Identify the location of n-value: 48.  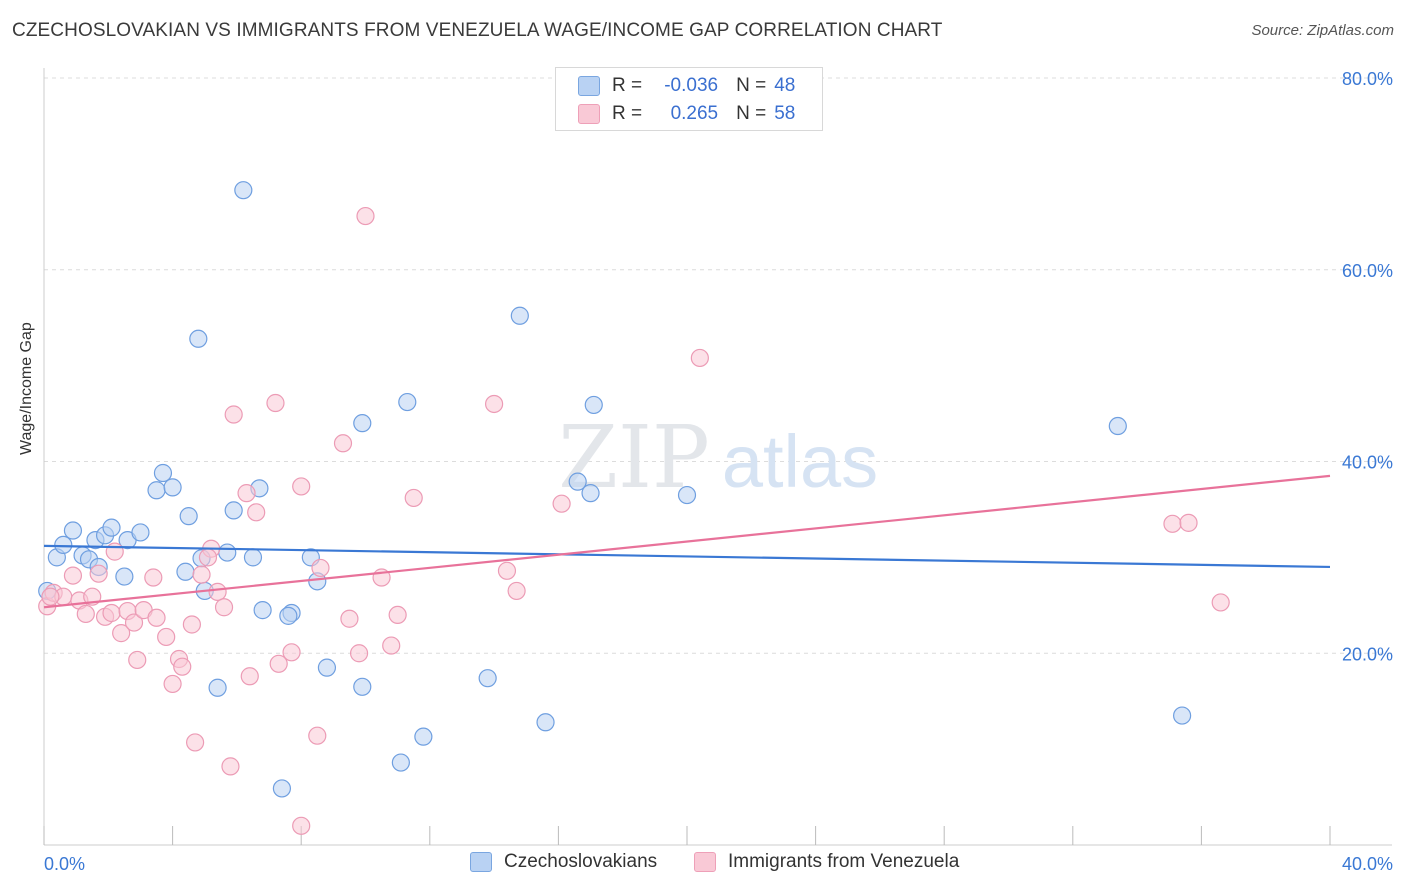
(785, 85).